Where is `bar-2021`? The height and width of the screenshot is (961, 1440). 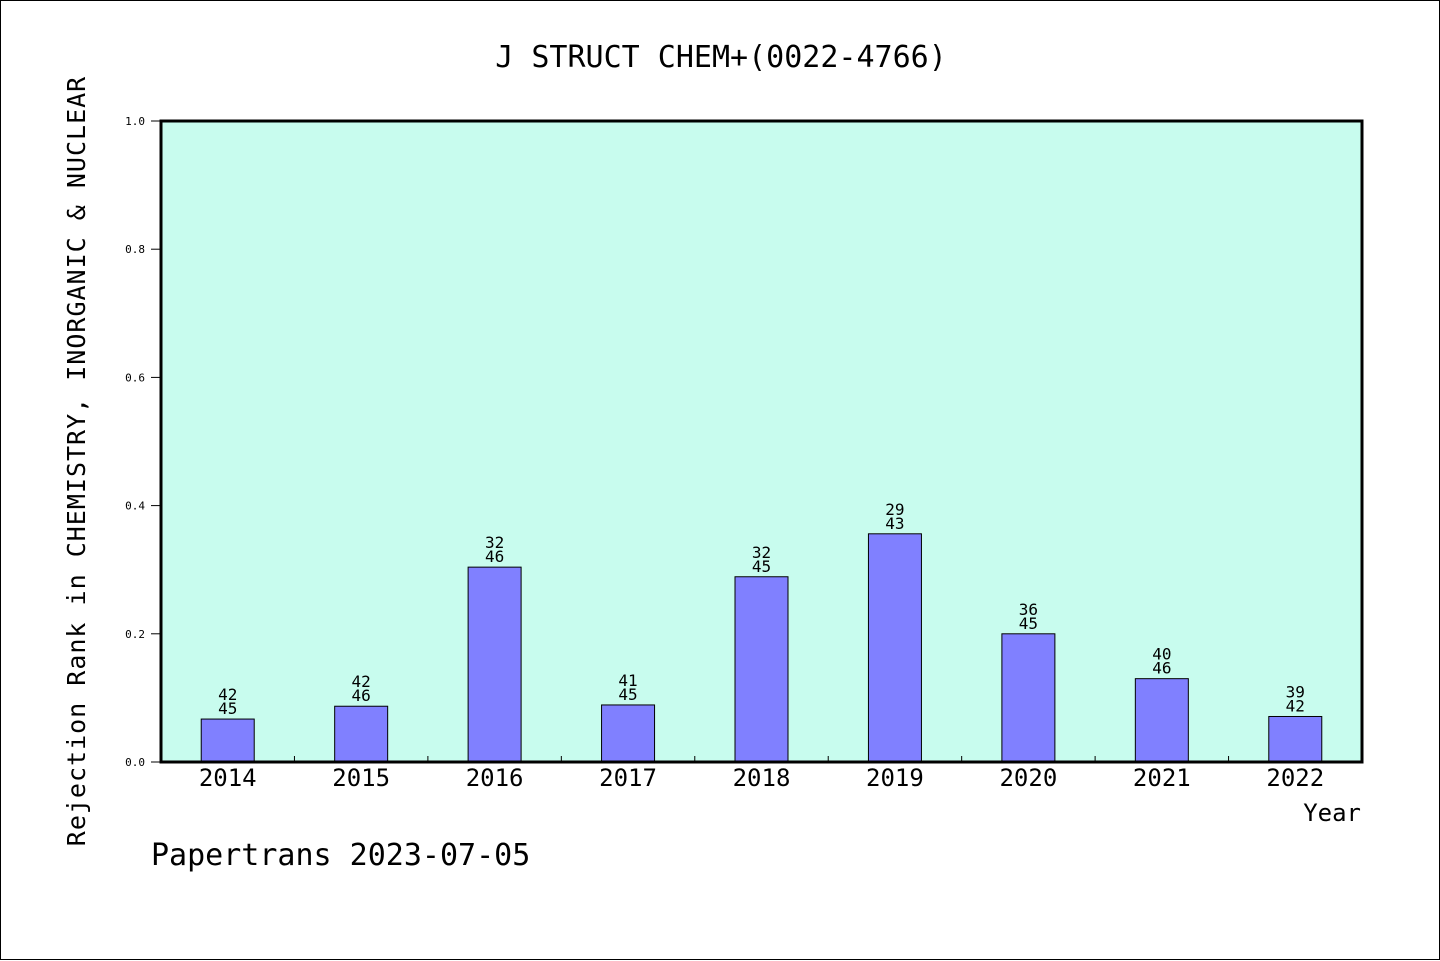
bar-2021 is located at coordinates (1161, 720).